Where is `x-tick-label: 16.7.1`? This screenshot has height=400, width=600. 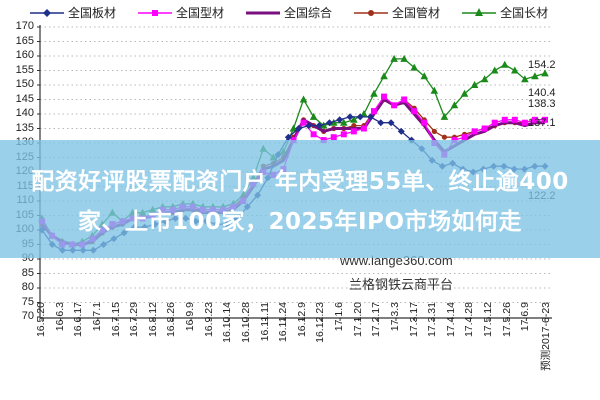 x-tick-label: 16.7.1 is located at coordinates (96, 317).